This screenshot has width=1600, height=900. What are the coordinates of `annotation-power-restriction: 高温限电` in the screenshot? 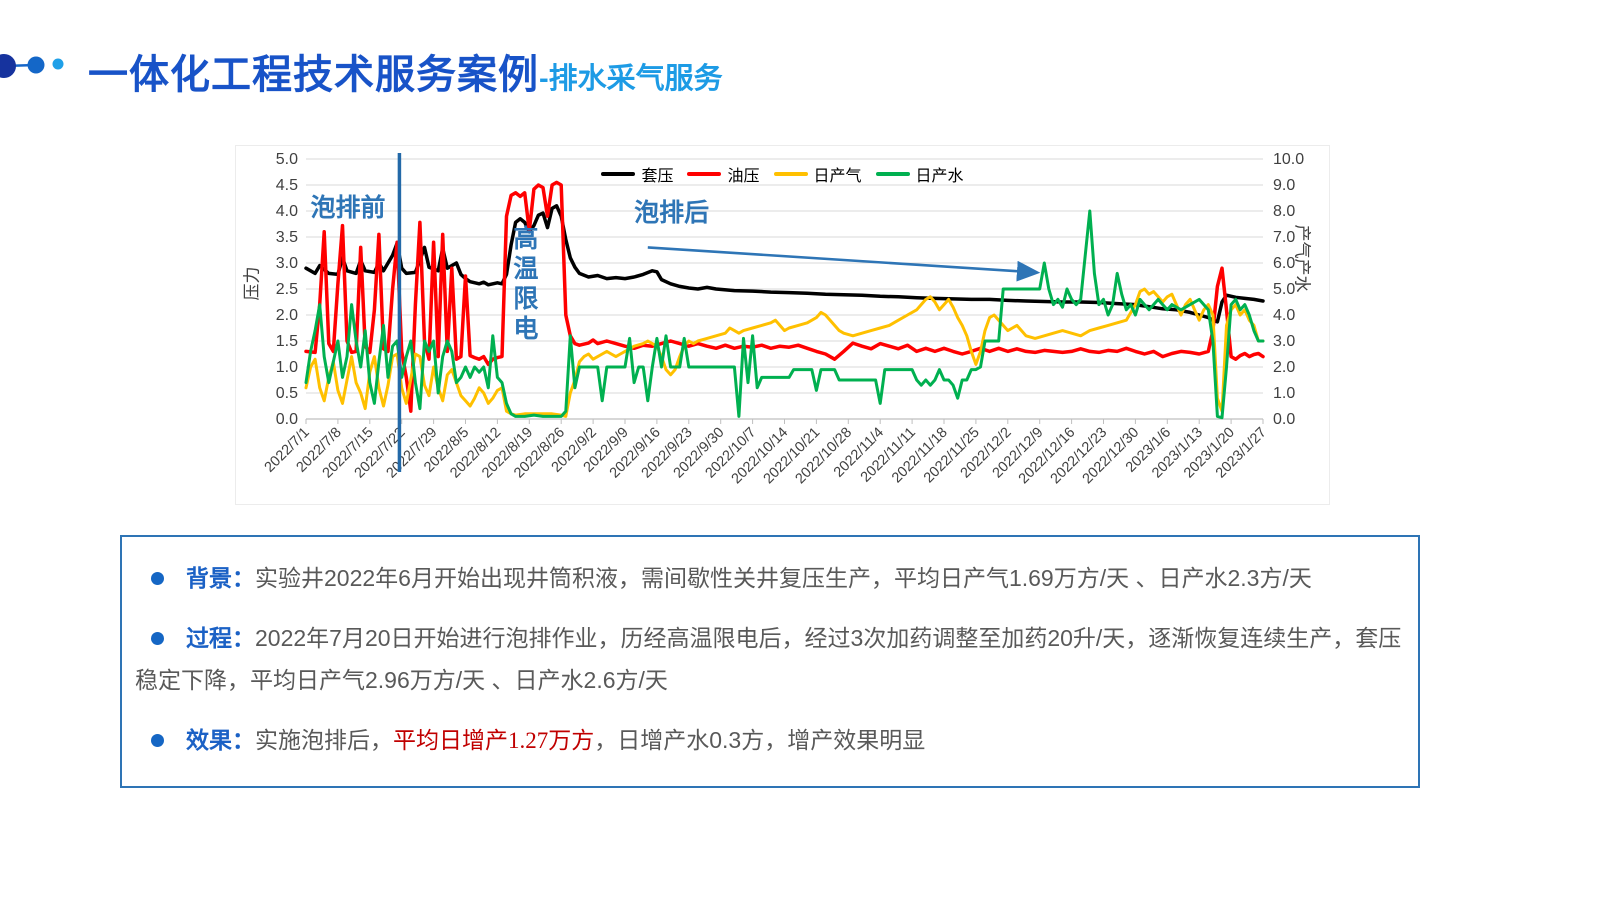 It's located at (523, 285).